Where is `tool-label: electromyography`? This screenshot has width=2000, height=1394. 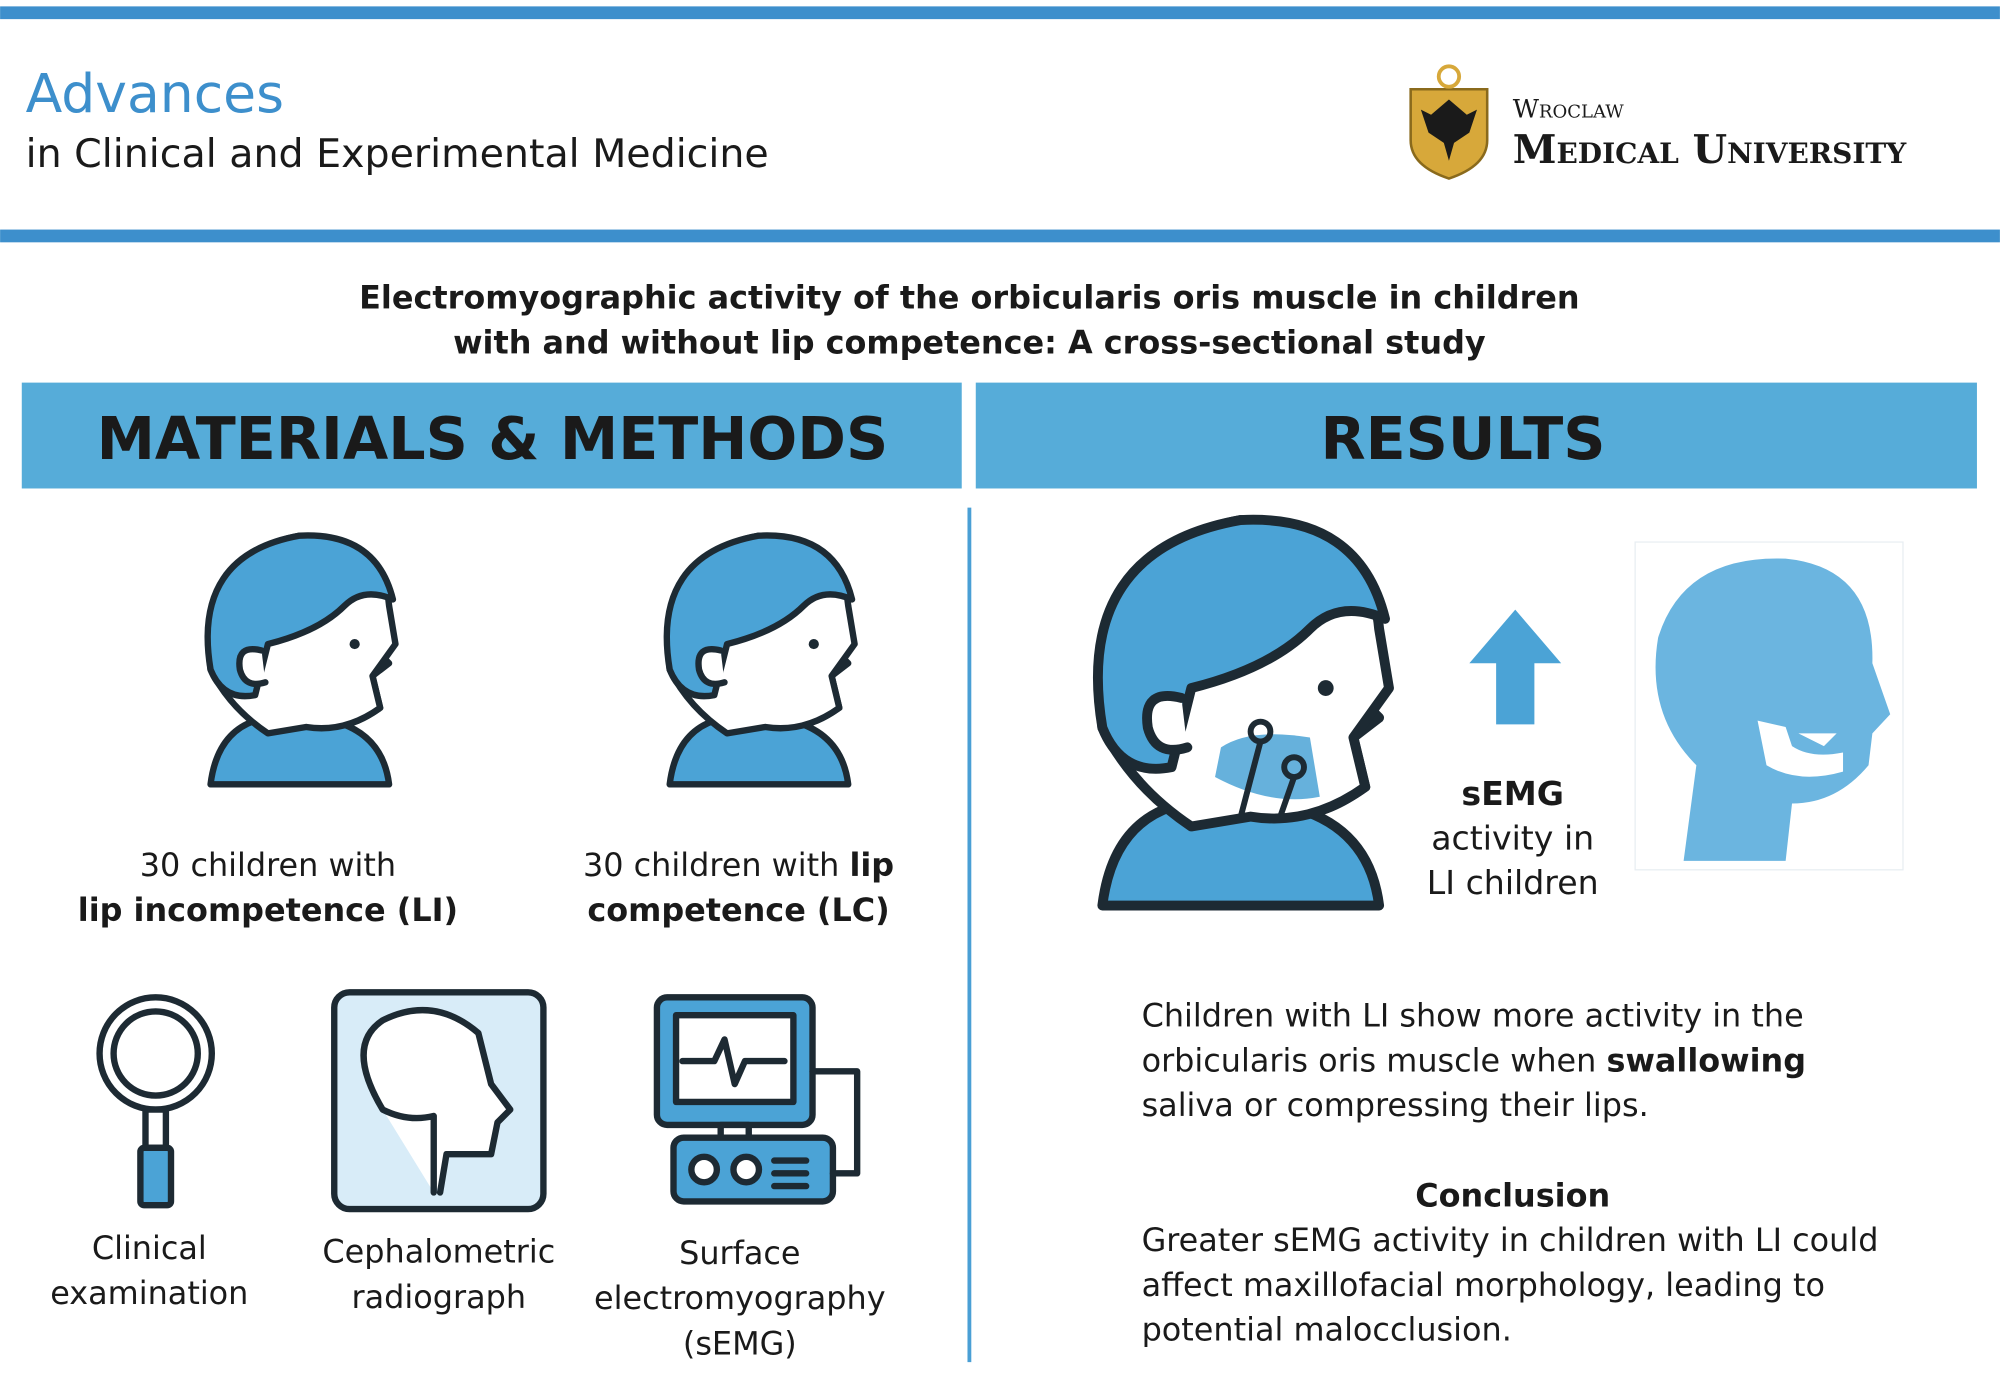 tool-label: electromyography is located at coordinates (740, 1298).